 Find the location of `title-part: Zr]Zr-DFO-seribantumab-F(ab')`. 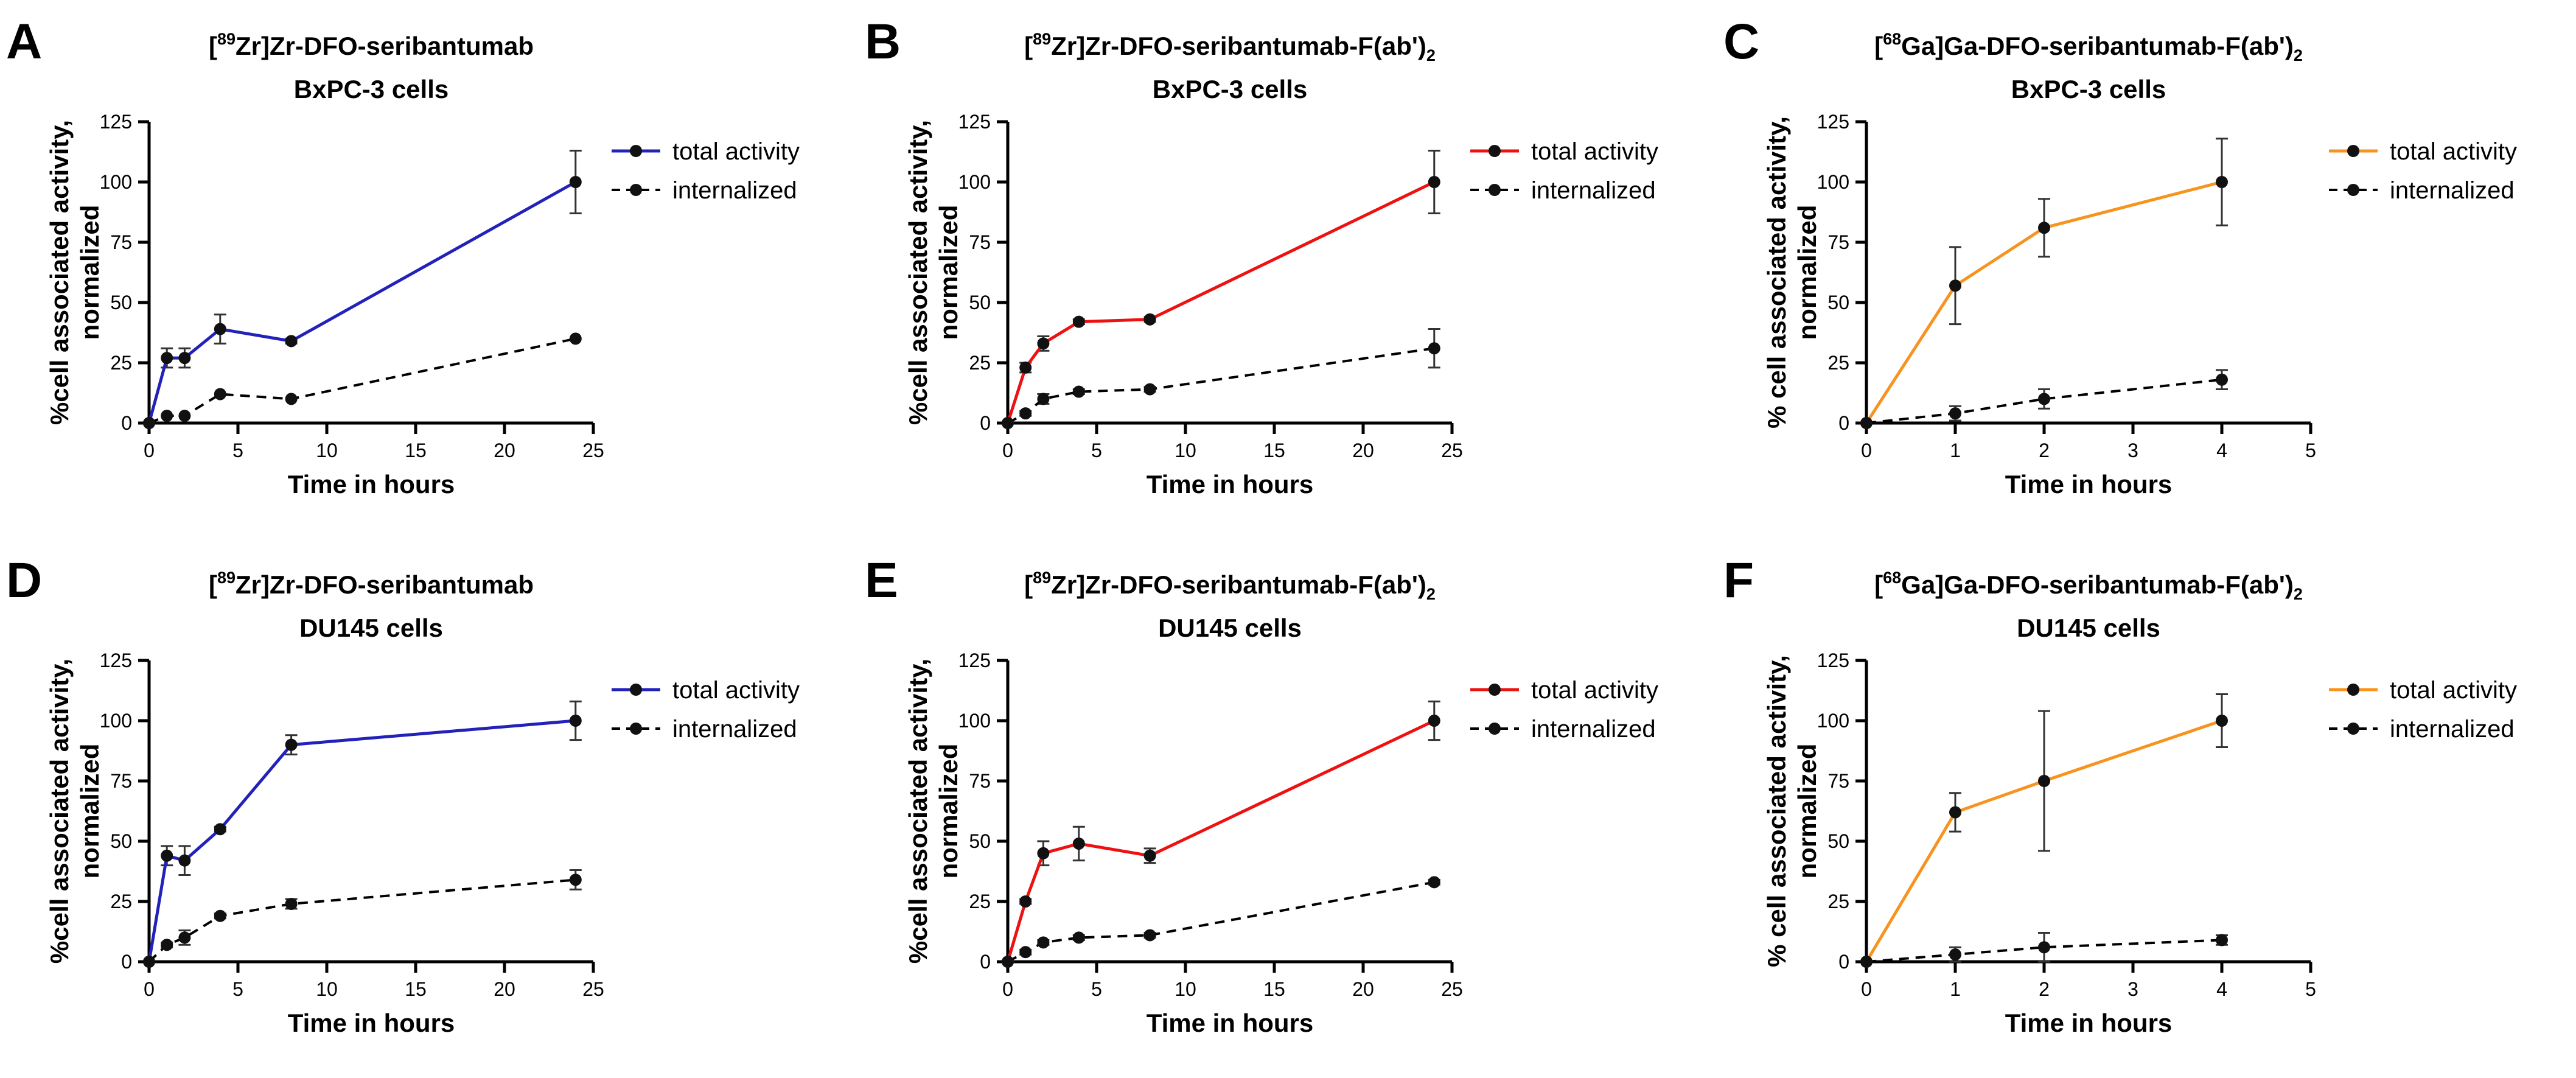

title-part: Zr]Zr-DFO-seribantumab-F(ab') is located at coordinates (1238, 584).